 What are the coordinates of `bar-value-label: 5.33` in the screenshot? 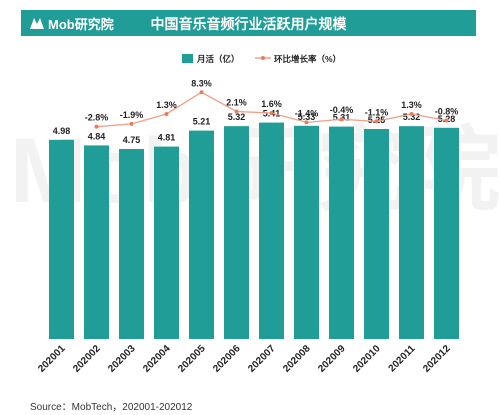 It's located at (307, 117).